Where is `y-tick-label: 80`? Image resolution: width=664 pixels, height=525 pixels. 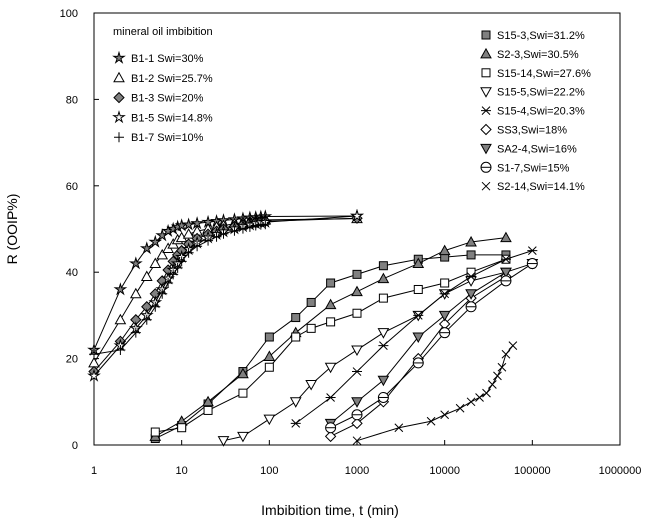
y-tick-label: 80 is located at coordinates (72, 100).